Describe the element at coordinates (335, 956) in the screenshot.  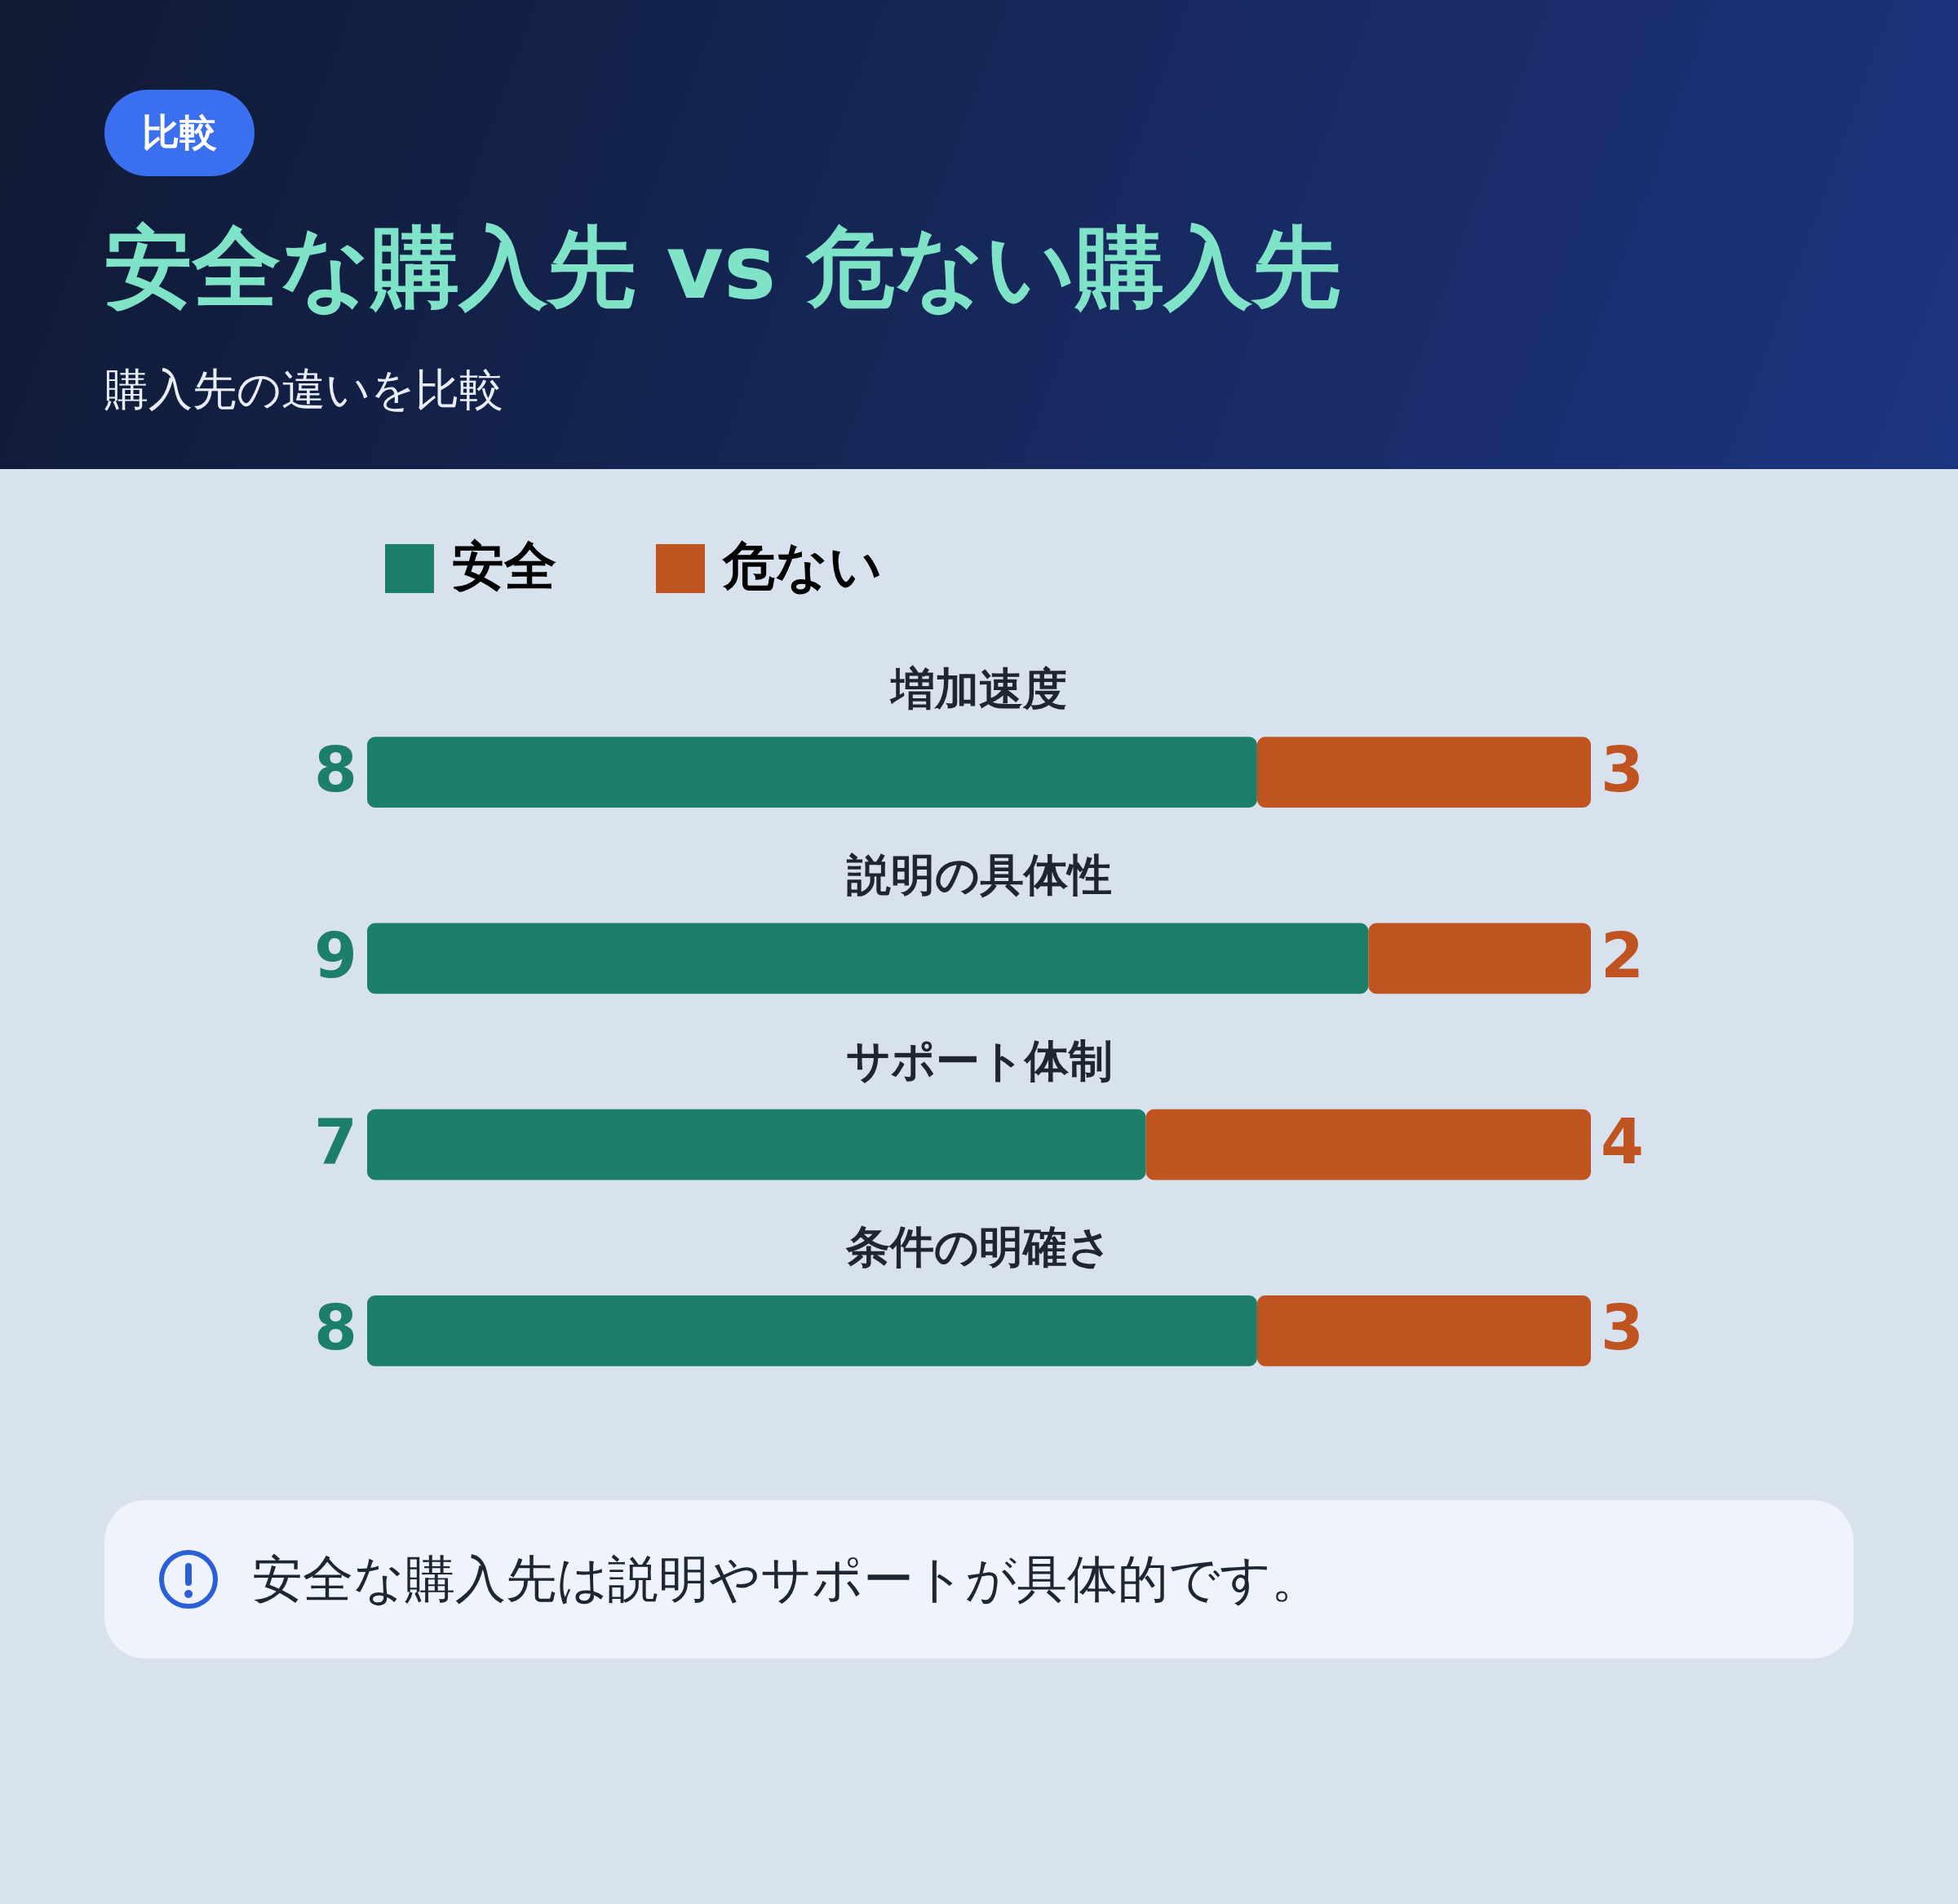
I see `data-label: 9` at that location.